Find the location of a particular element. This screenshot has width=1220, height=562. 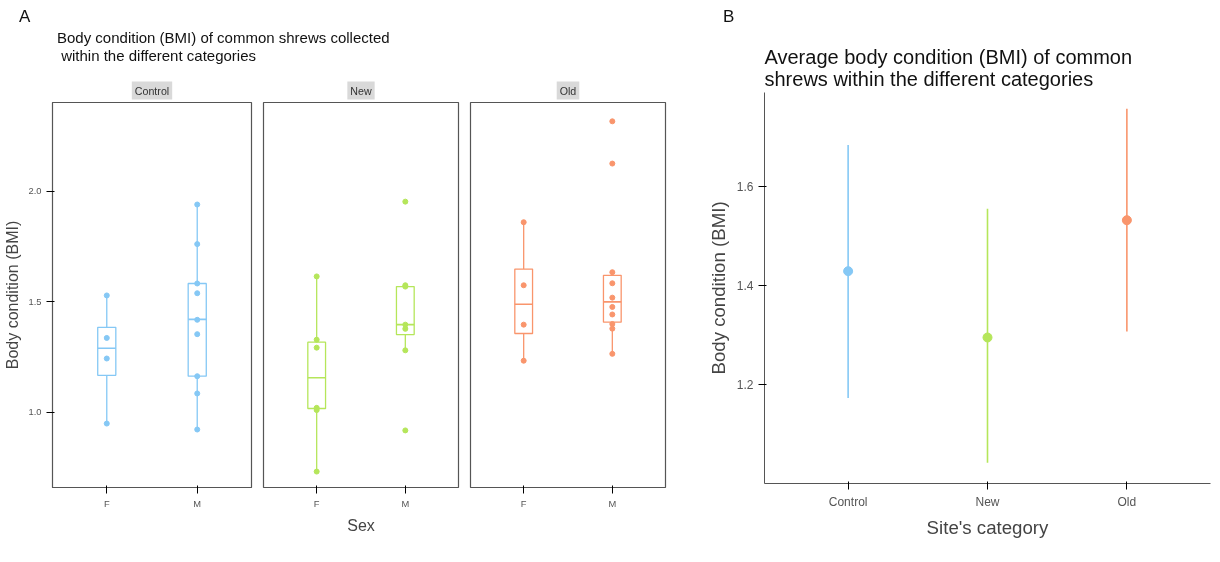

x-tick-label: Control is located at coordinates (848, 501).